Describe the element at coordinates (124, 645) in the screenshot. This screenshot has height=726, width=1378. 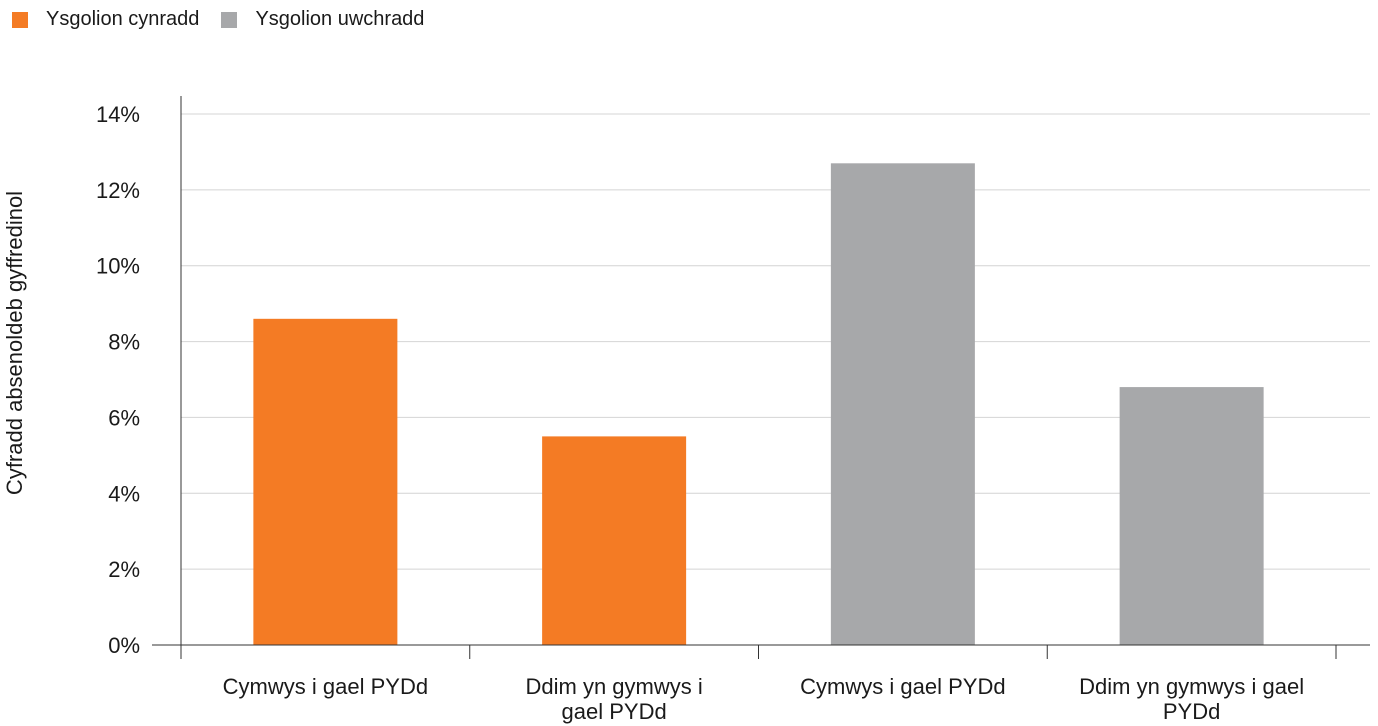
I see `y-tick-label: 0%` at that location.